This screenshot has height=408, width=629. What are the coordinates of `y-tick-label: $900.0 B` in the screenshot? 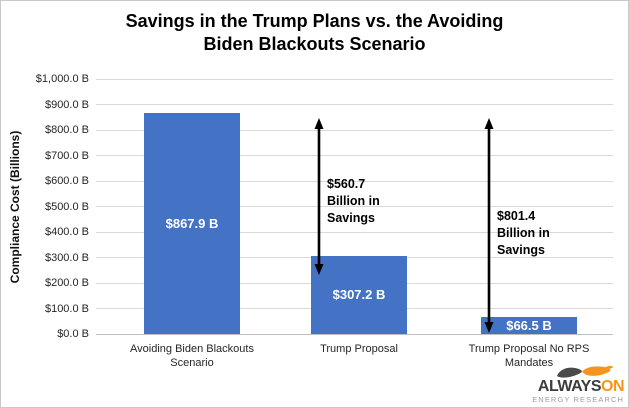 It's located at (66, 104).